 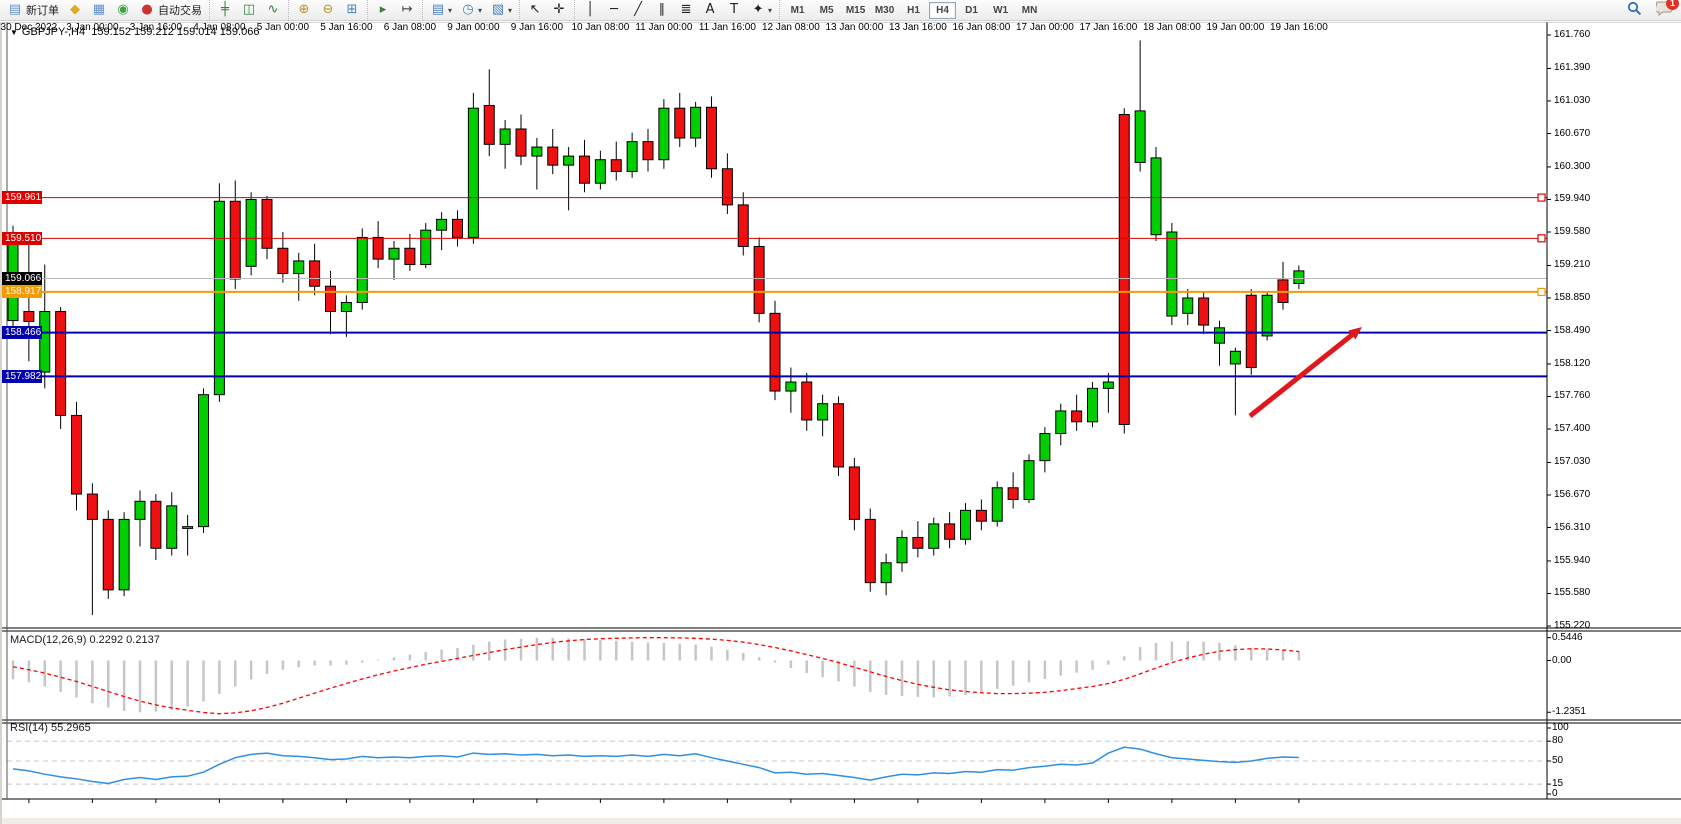 I want to click on zoom-in-button: ⊕, so click(x=304, y=10).